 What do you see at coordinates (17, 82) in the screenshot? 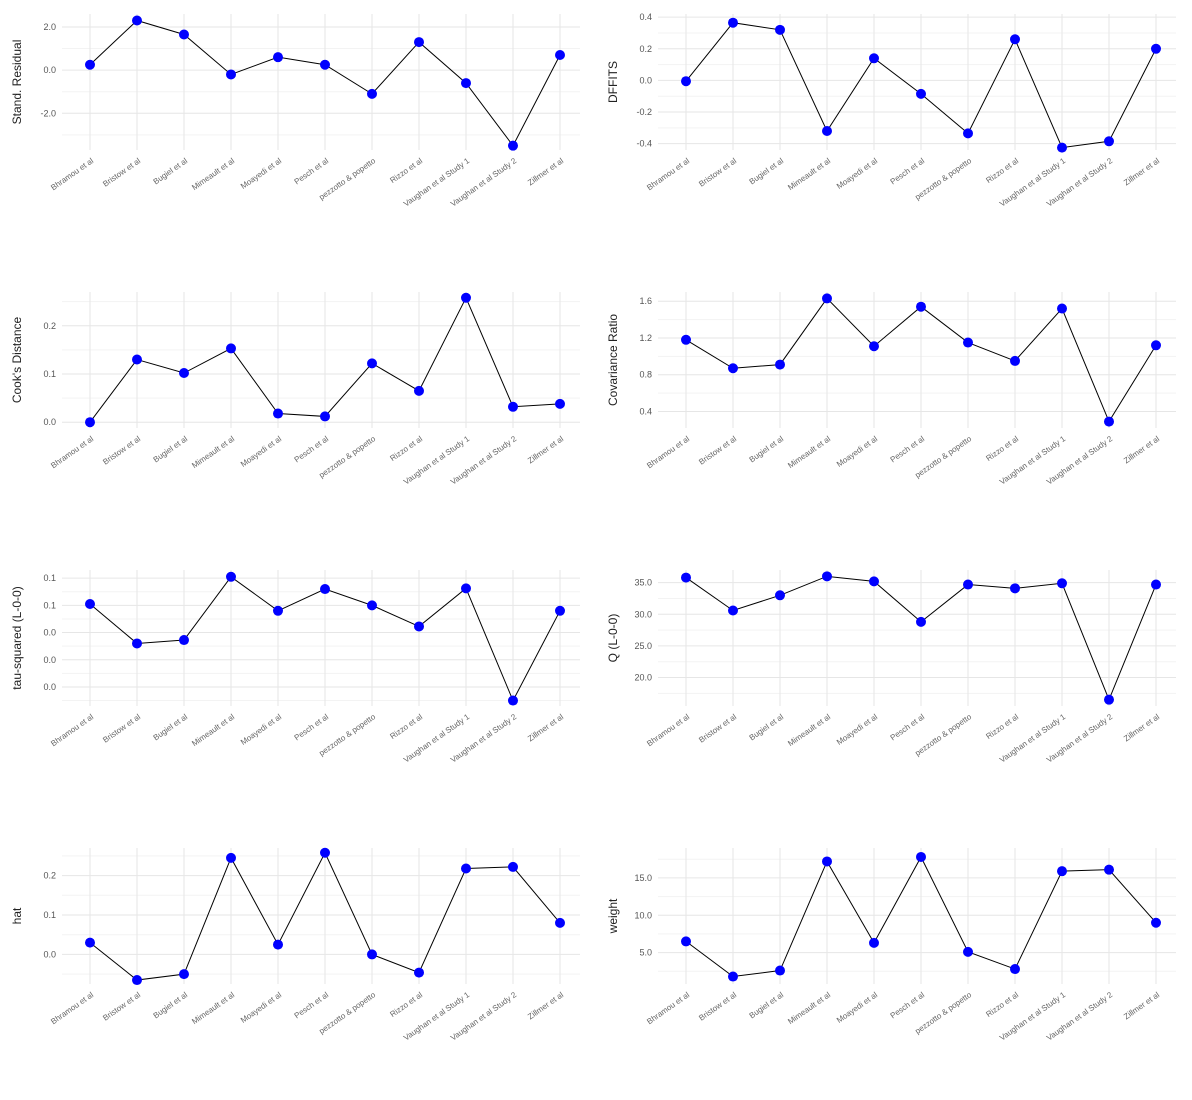
I see `y-axis-label: Stand. Residual` at bounding box center [17, 82].